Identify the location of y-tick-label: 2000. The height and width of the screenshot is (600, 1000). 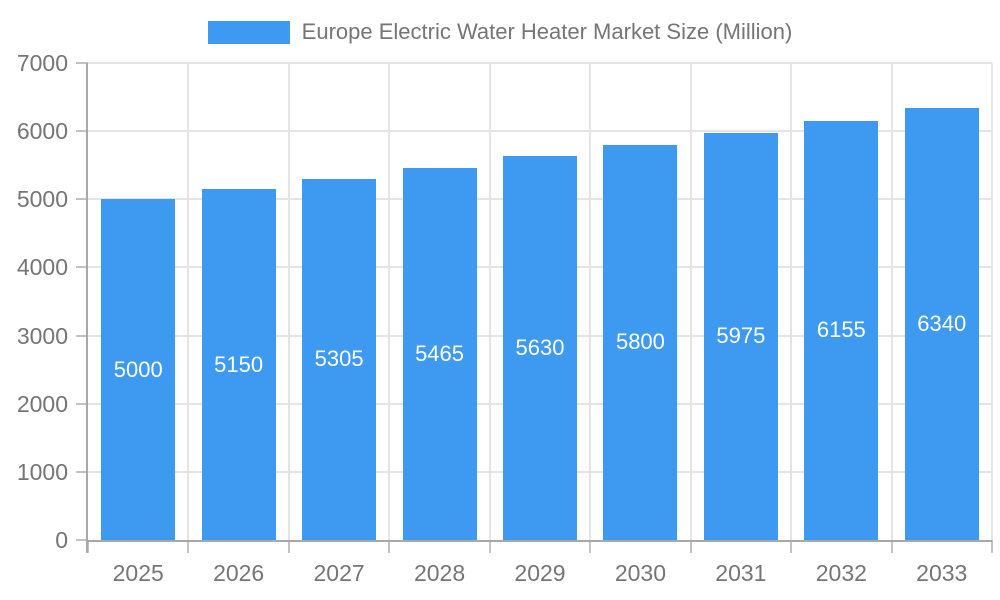
(42, 403).